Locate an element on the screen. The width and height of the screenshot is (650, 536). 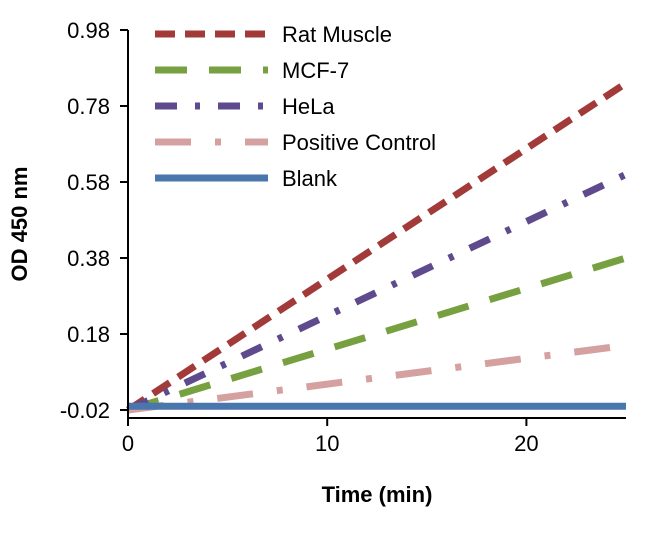
x-tick-label: 10 is located at coordinates (327, 443).